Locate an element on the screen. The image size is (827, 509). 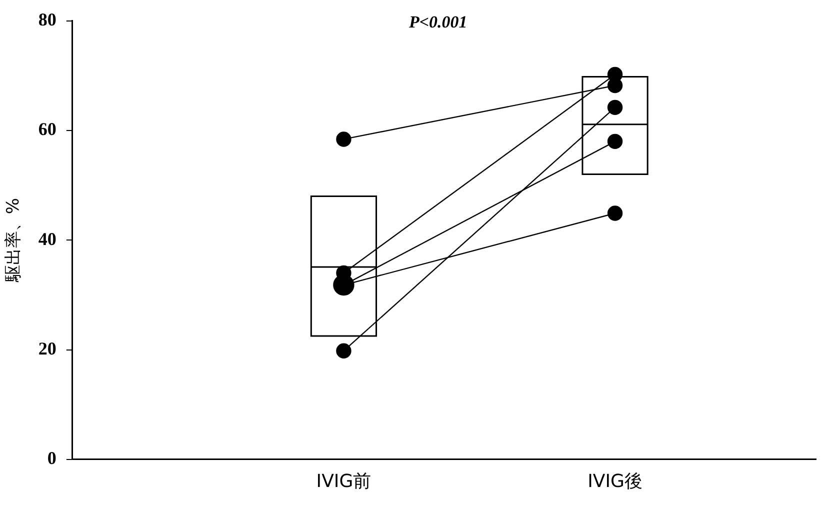
x-tick-label: IVIG前 is located at coordinates (344, 481).